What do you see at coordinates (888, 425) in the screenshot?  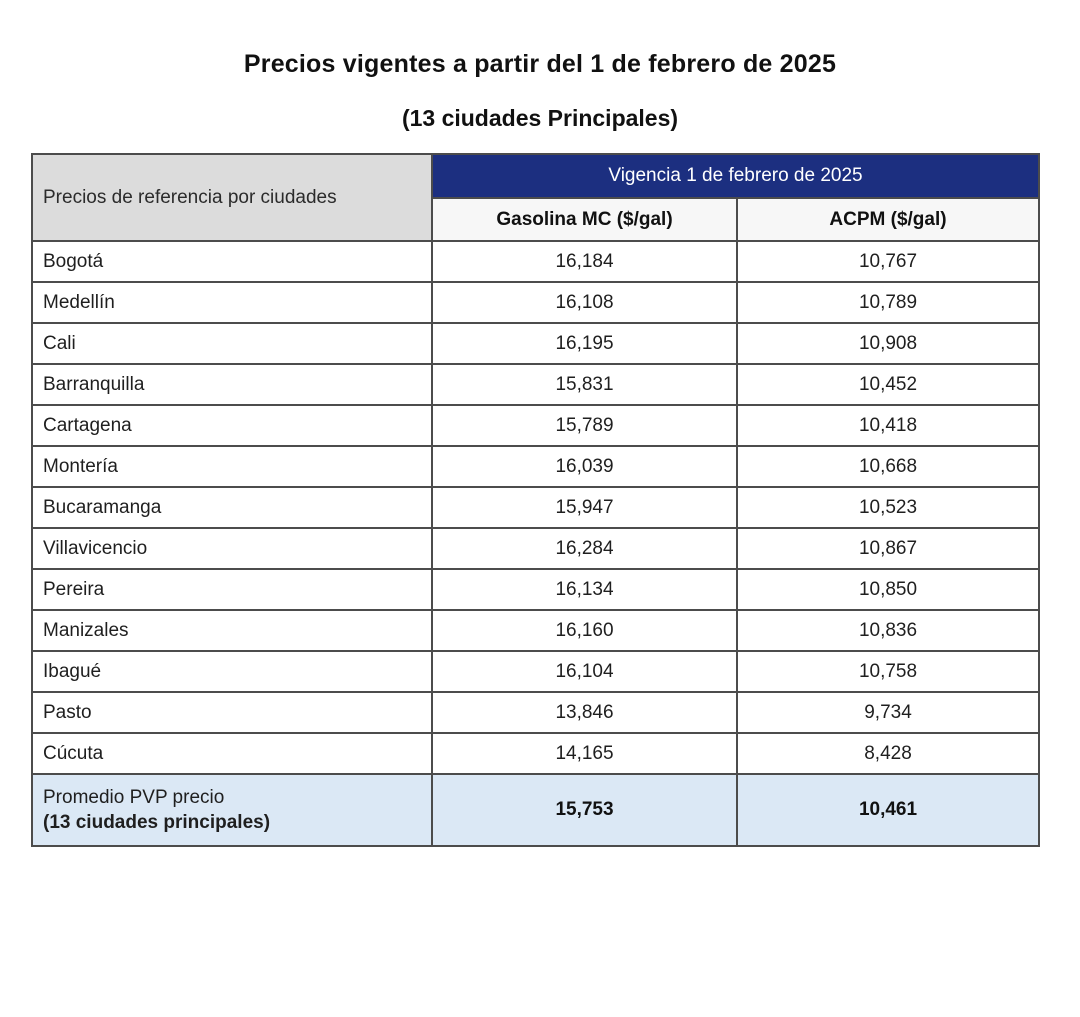 I see `acpm-price: 10,418` at bounding box center [888, 425].